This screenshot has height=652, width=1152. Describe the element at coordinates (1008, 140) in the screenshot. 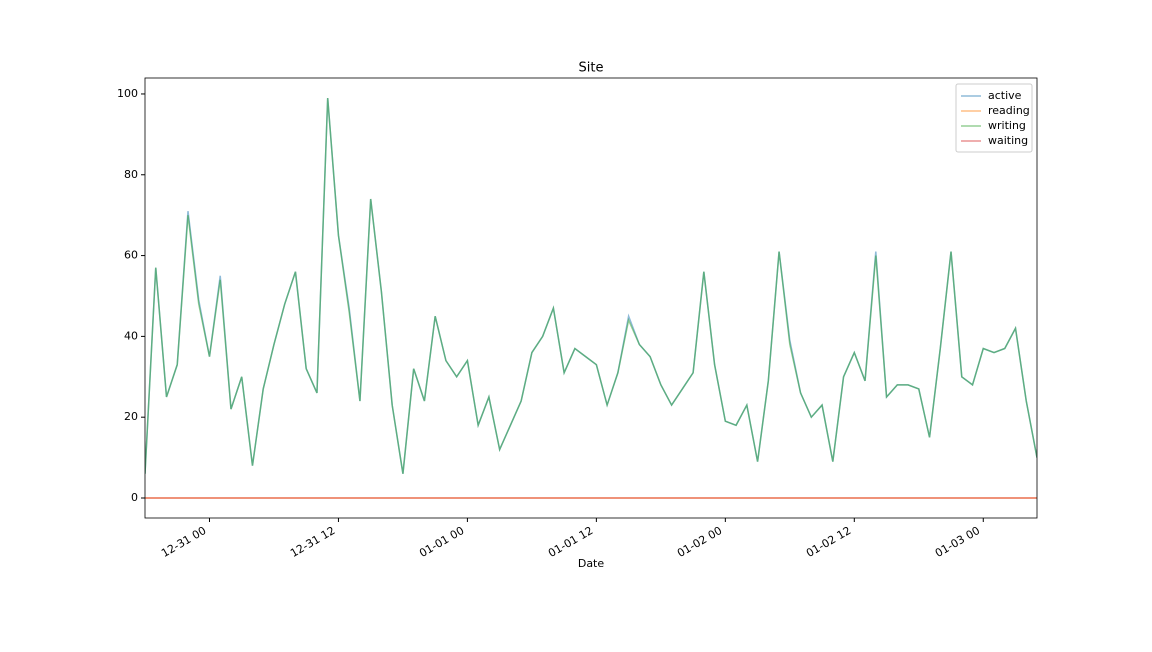

I see `legend-label: waiting` at that location.